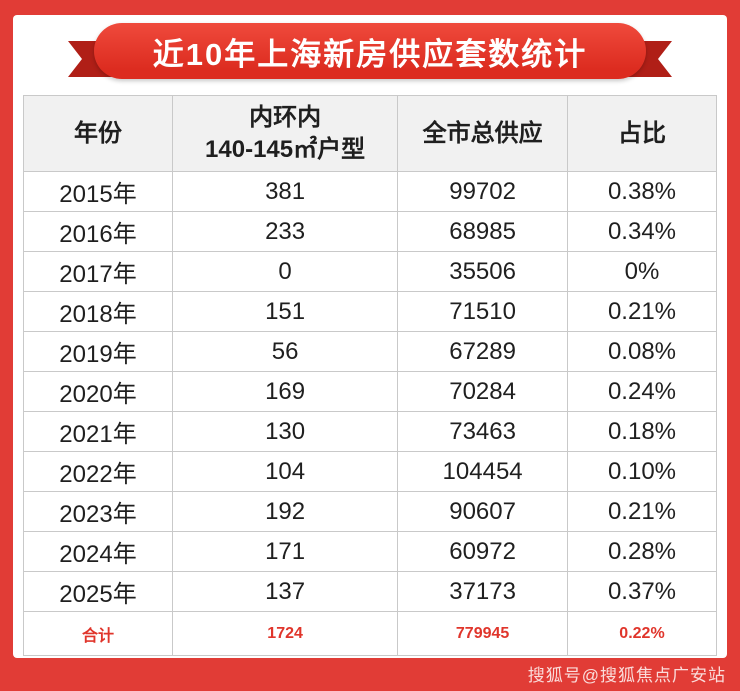  What do you see at coordinates (370, 54) in the screenshot?
I see `page-title: 近10年上海新房供应套数统计` at bounding box center [370, 54].